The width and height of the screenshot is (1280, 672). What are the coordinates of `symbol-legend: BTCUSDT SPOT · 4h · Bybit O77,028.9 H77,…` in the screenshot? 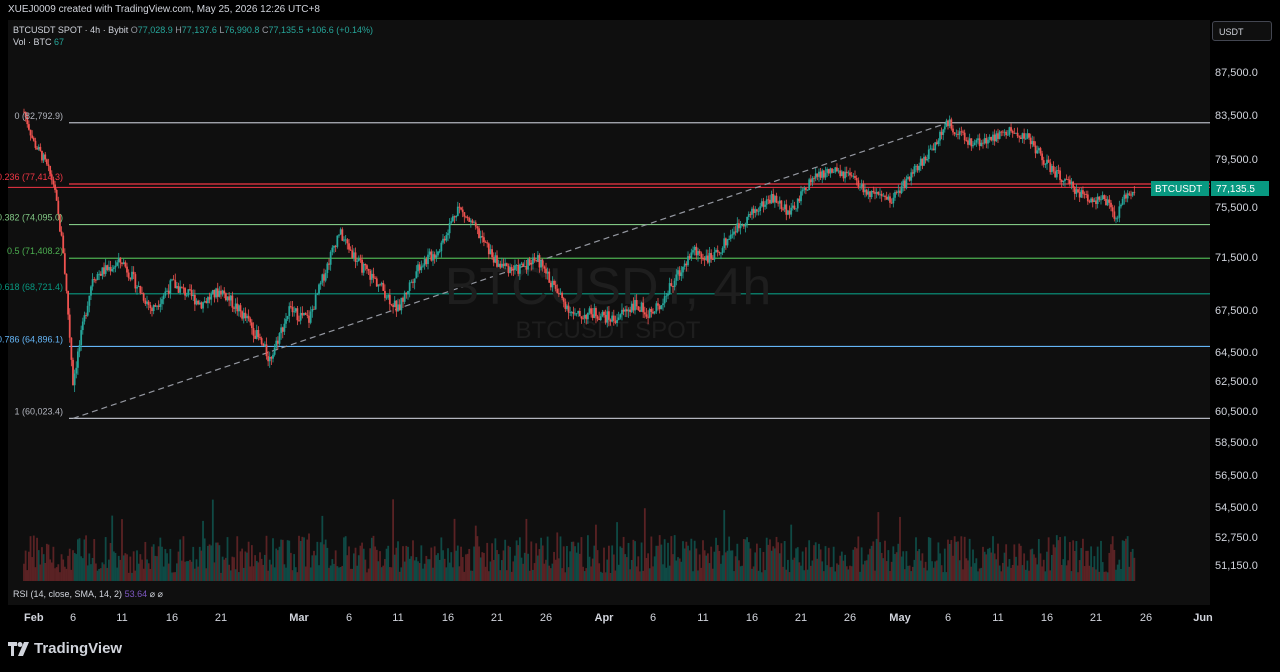 It's located at (193, 36).